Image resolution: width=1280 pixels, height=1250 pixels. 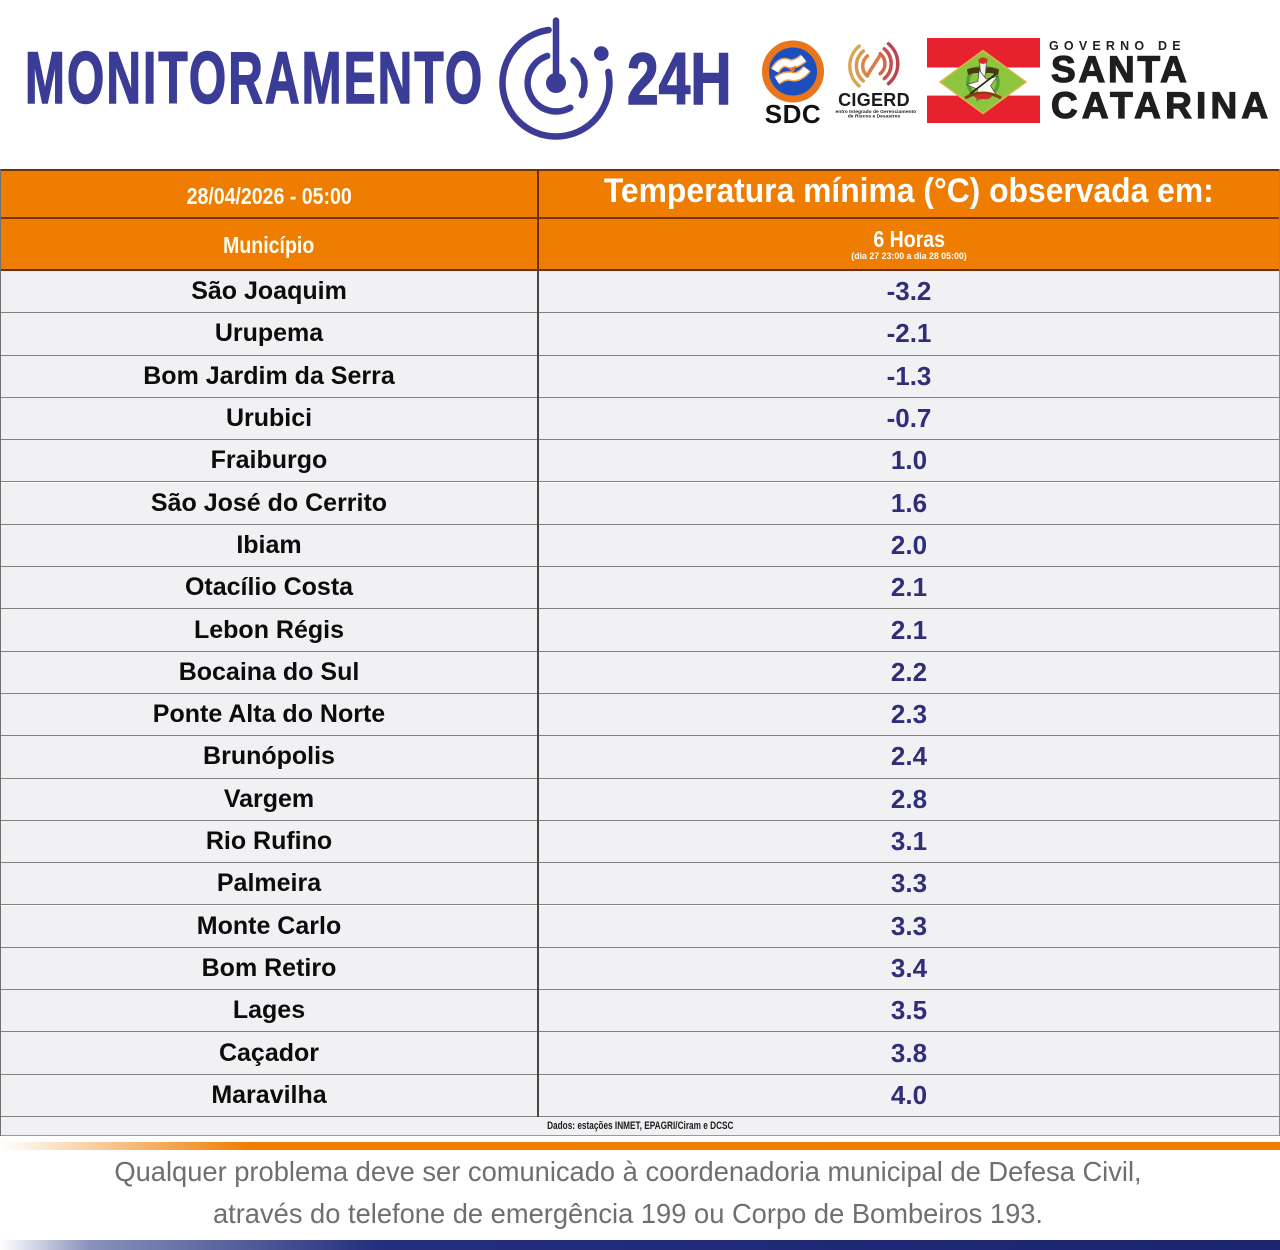 What do you see at coordinates (793, 114) in the screenshot?
I see `svg-text: SDC` at bounding box center [793, 114].